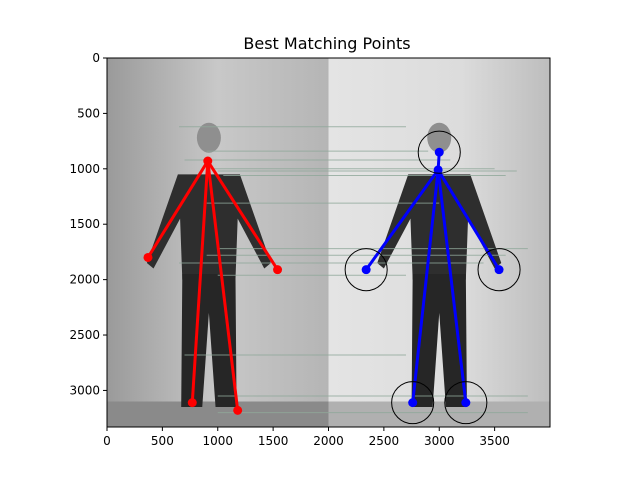  What do you see at coordinates (84, 280) in the screenshot?
I see `y-tick-label-4: 2000` at bounding box center [84, 280].